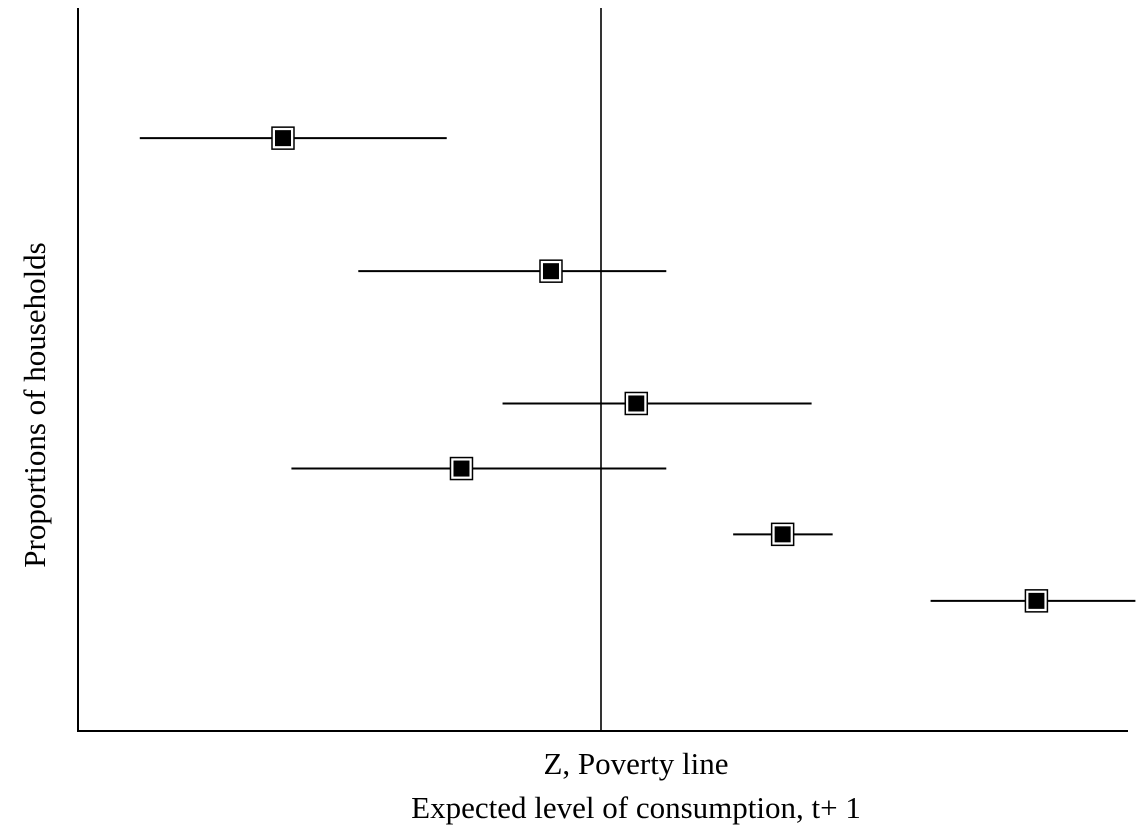 The width and height of the screenshot is (1137, 827). What do you see at coordinates (635, 763) in the screenshot?
I see `poverty-line-label: Z, Poverty line` at bounding box center [635, 763].